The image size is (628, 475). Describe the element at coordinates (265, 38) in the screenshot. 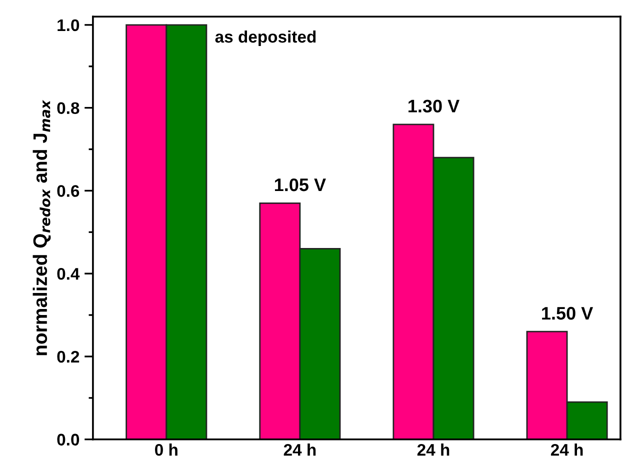

I see `annotation: as deposited` at that location.